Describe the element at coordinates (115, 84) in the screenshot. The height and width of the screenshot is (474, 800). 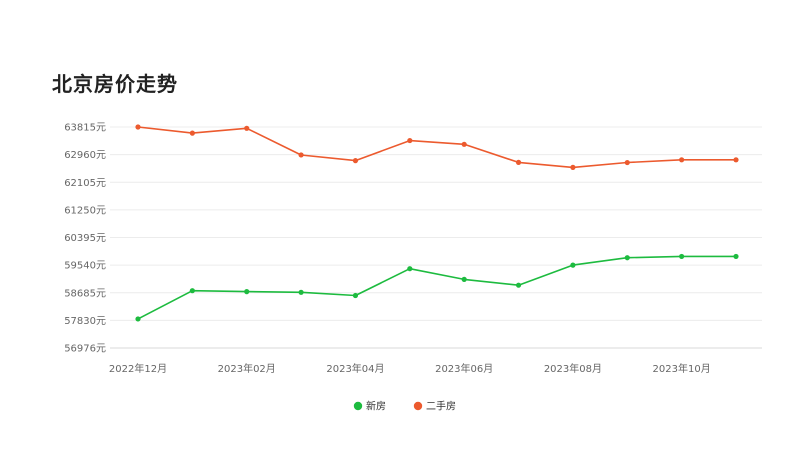
I see `chart-title: 北京房价走势` at that location.